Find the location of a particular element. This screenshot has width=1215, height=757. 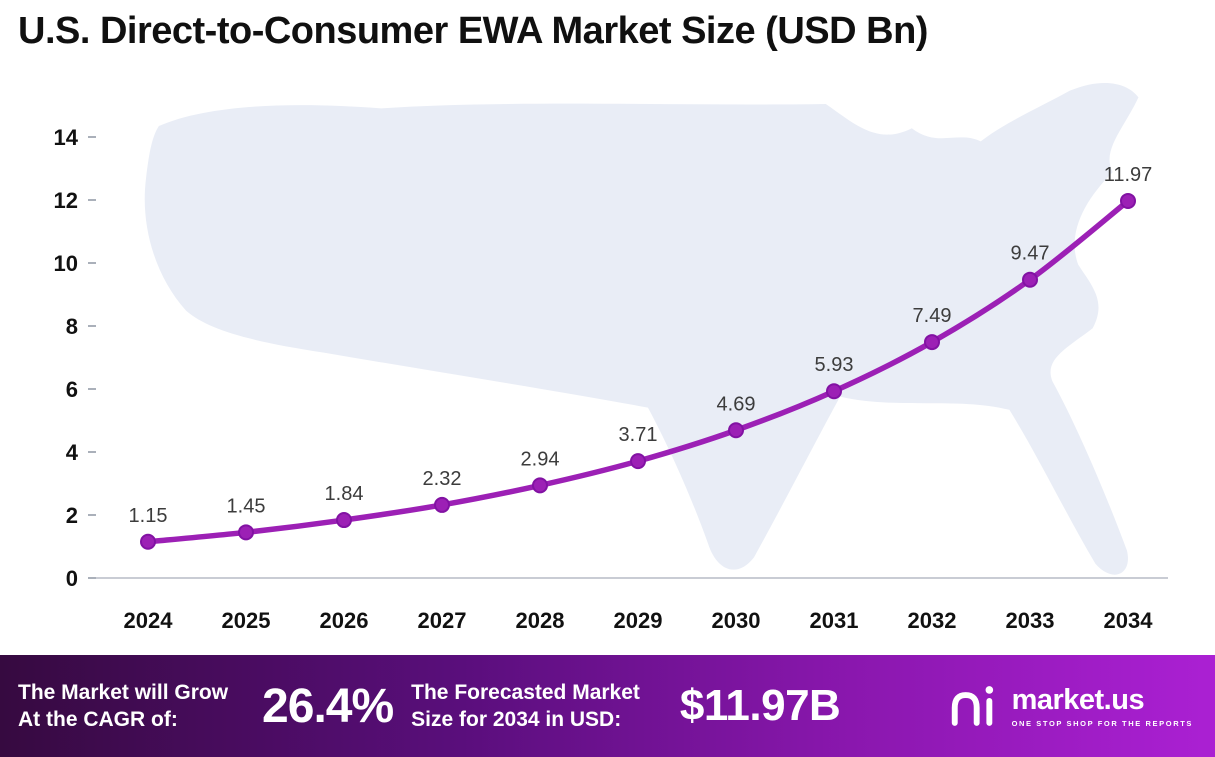

data-point-label: 7.49 is located at coordinates (932, 316).